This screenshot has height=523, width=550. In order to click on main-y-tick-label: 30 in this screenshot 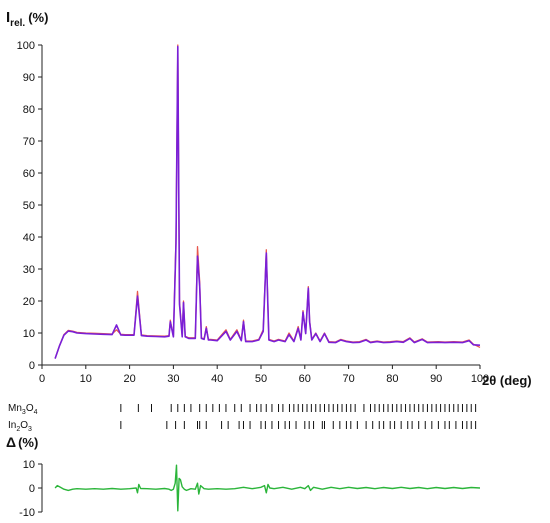, I will do `click(29, 270)`.